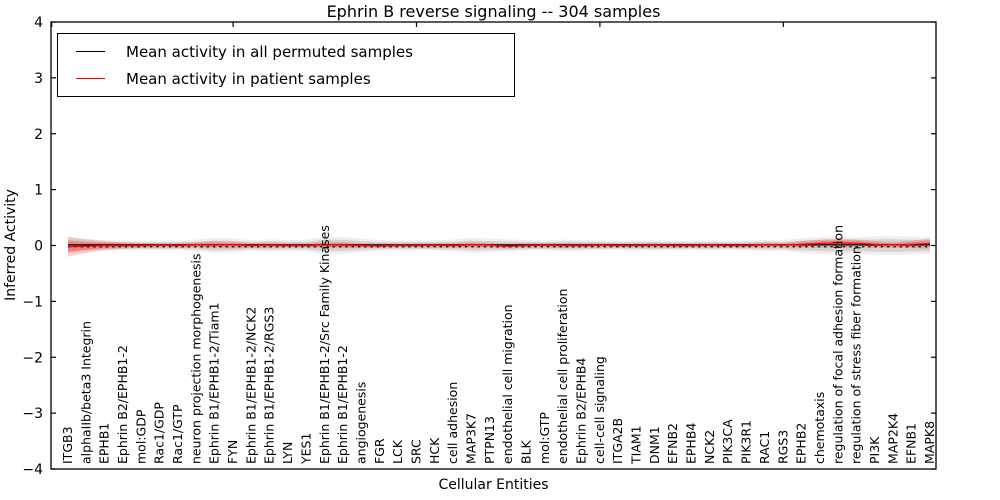 The image size is (1000, 500). I want to click on permuted-line-swatch, so click(90, 51).